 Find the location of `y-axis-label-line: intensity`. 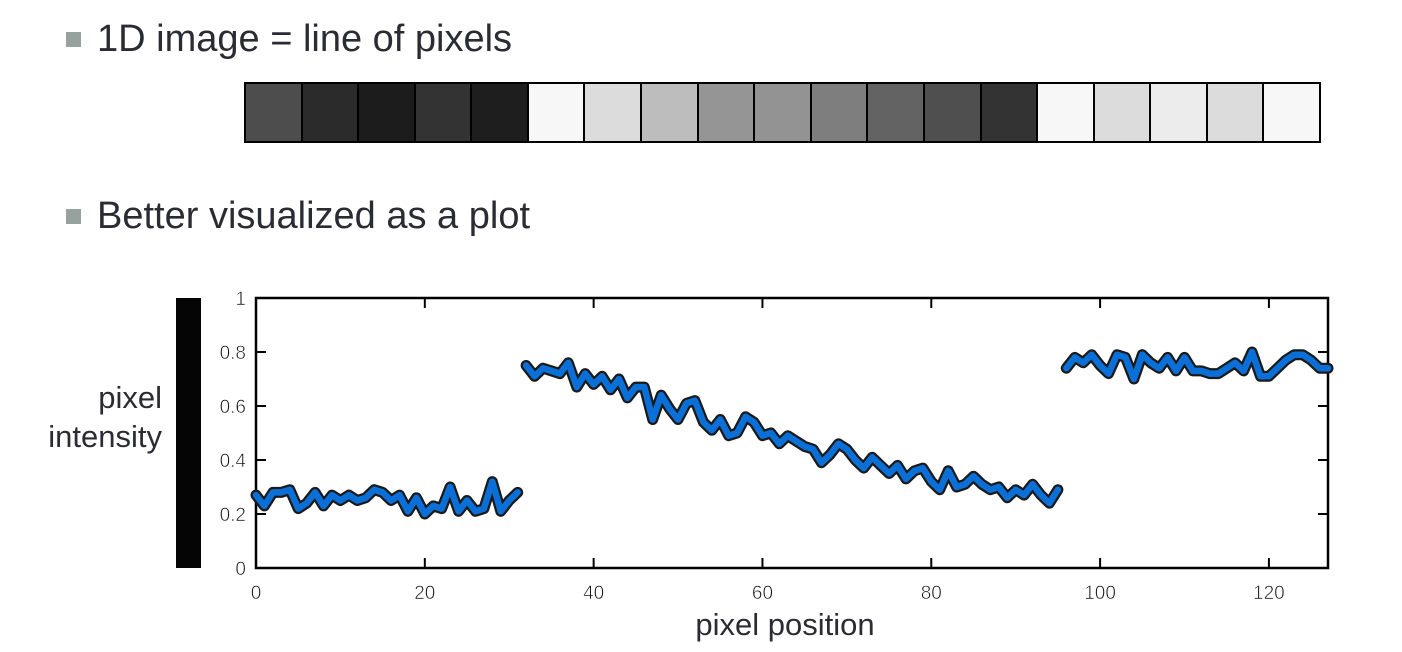

y-axis-label-line: intensity is located at coordinates (105, 436).